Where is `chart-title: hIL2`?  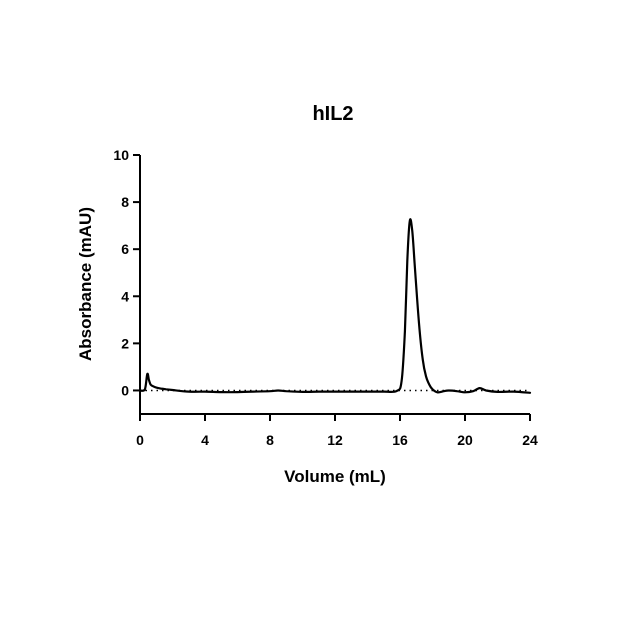
chart-title: hIL2 is located at coordinates (332, 114).